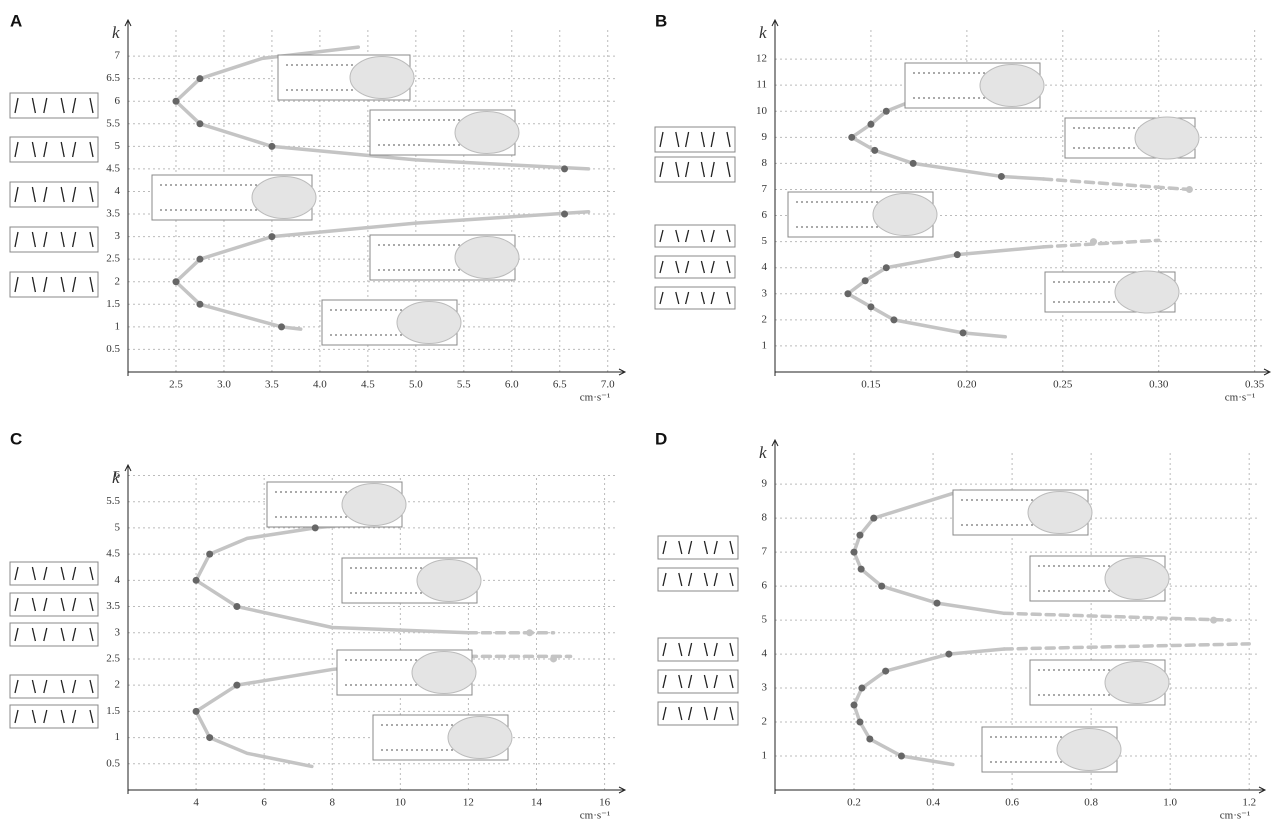 The image size is (1274, 825). Describe the element at coordinates (113, 501) in the screenshot. I see `y-tick-label: 5.5` at that location.